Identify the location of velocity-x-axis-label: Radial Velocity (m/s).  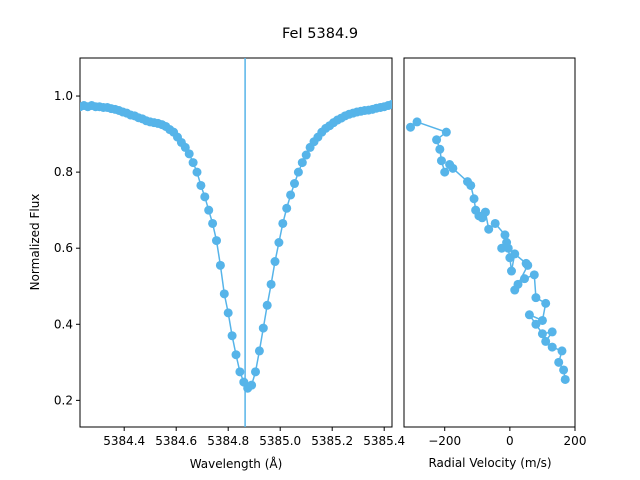
(489, 463).